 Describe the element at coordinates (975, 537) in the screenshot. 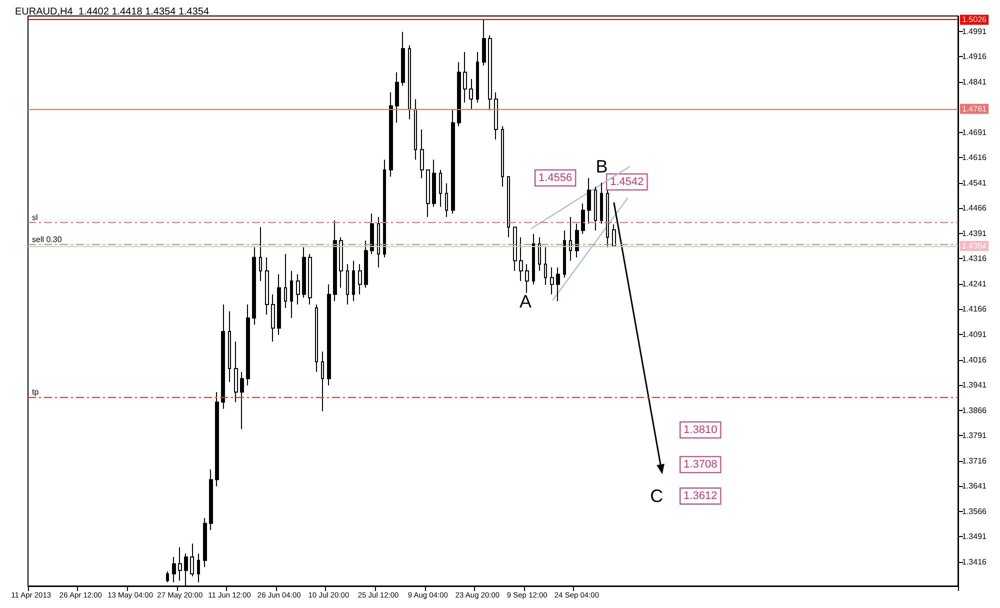

I see `y-tick-label: 1.3491` at that location.